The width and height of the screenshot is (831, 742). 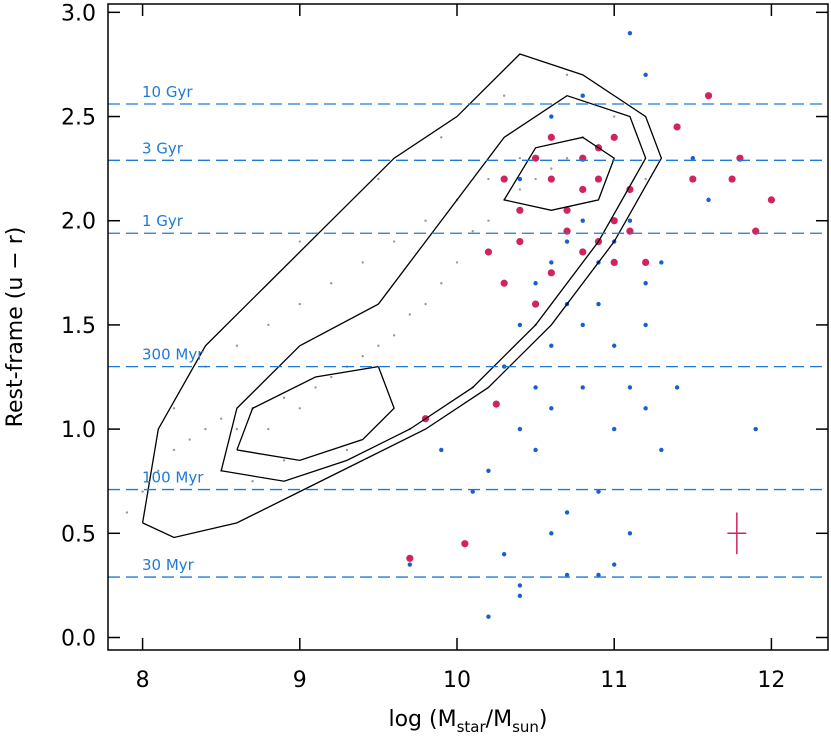 What do you see at coordinates (457, 680) in the screenshot?
I see `x-tick-label: 10` at bounding box center [457, 680].